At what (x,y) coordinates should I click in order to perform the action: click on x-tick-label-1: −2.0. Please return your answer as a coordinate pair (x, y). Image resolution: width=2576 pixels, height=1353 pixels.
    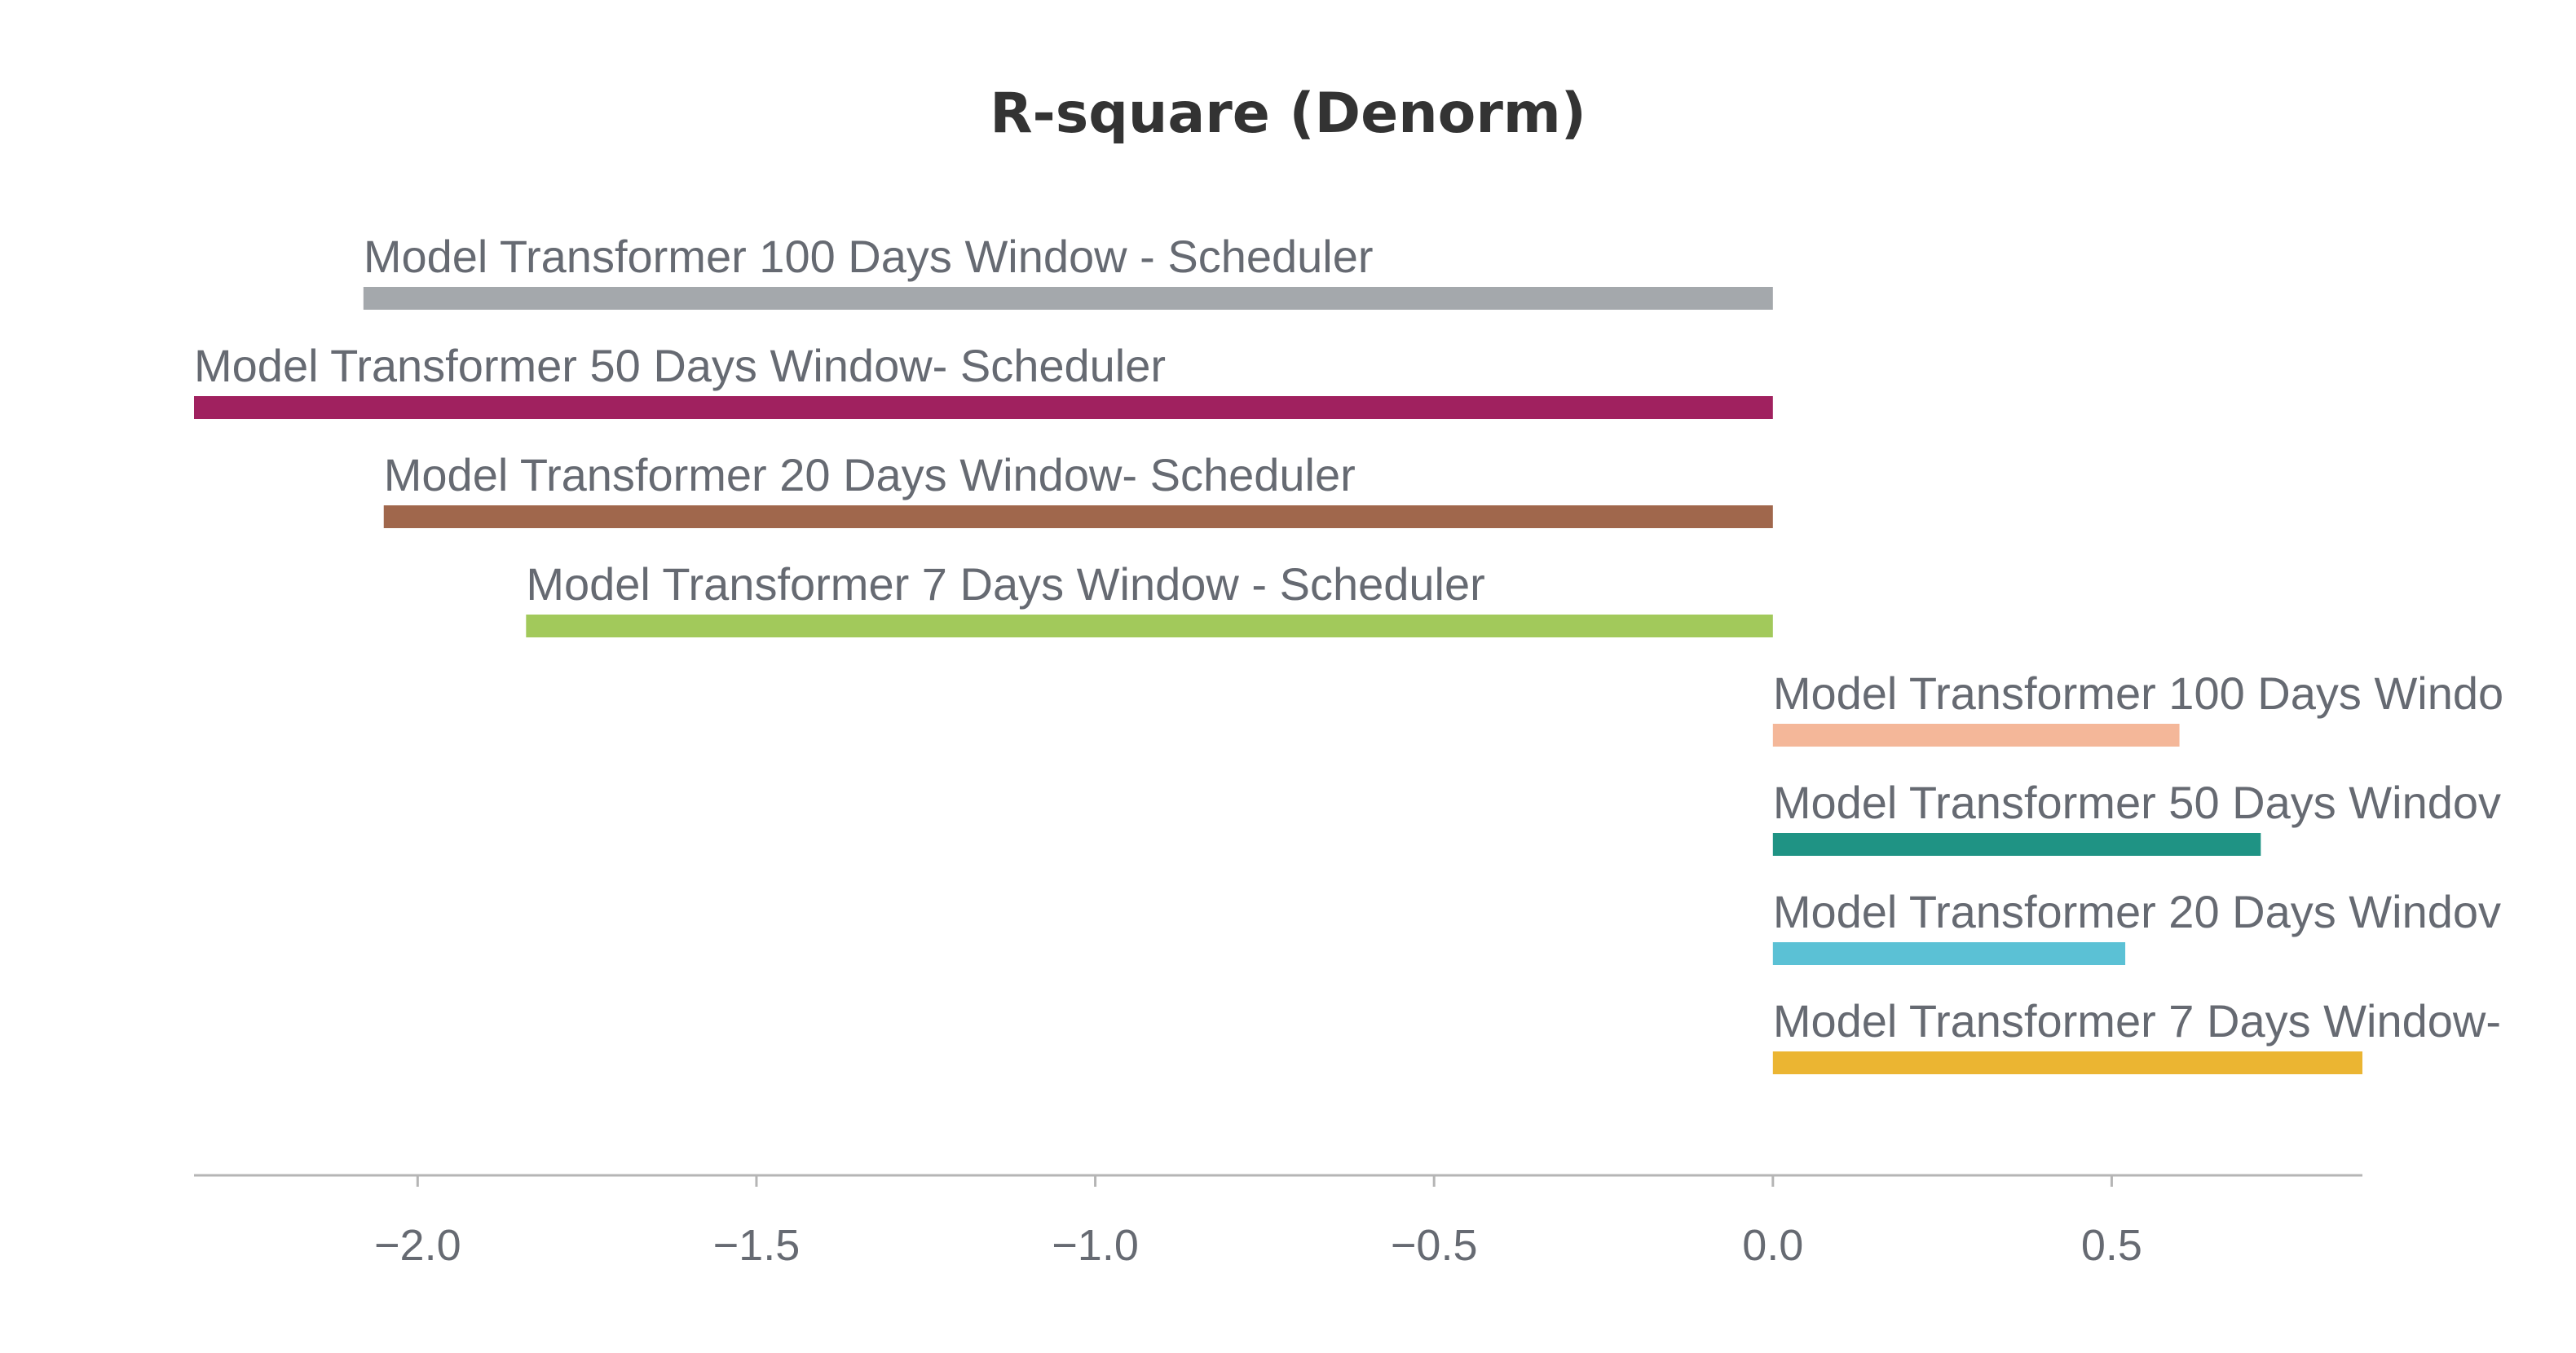
    Looking at the image, I should click on (417, 1245).